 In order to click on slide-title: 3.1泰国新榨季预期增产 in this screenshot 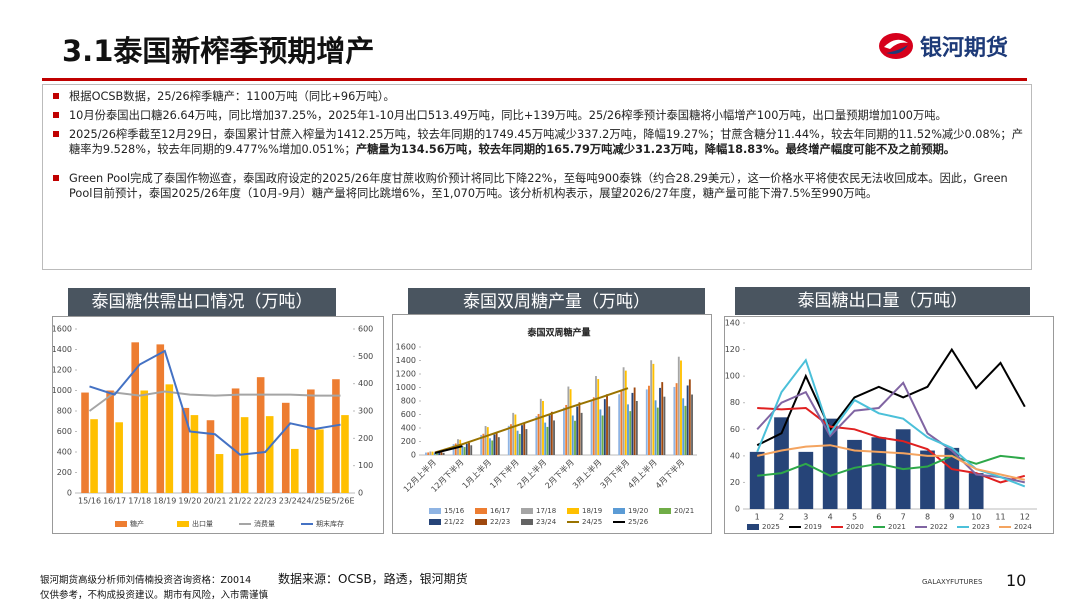, I will do `click(218, 51)`.